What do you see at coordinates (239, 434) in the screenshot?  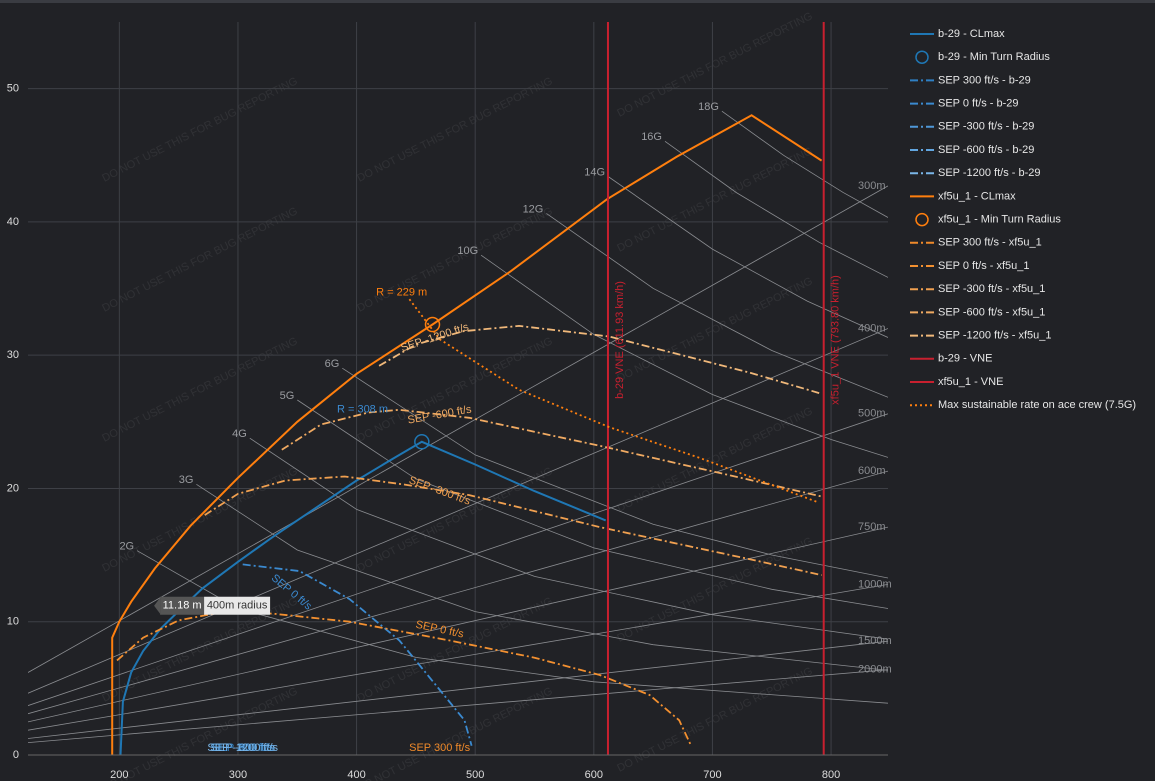 I see `g-line-label: 4G` at bounding box center [239, 434].